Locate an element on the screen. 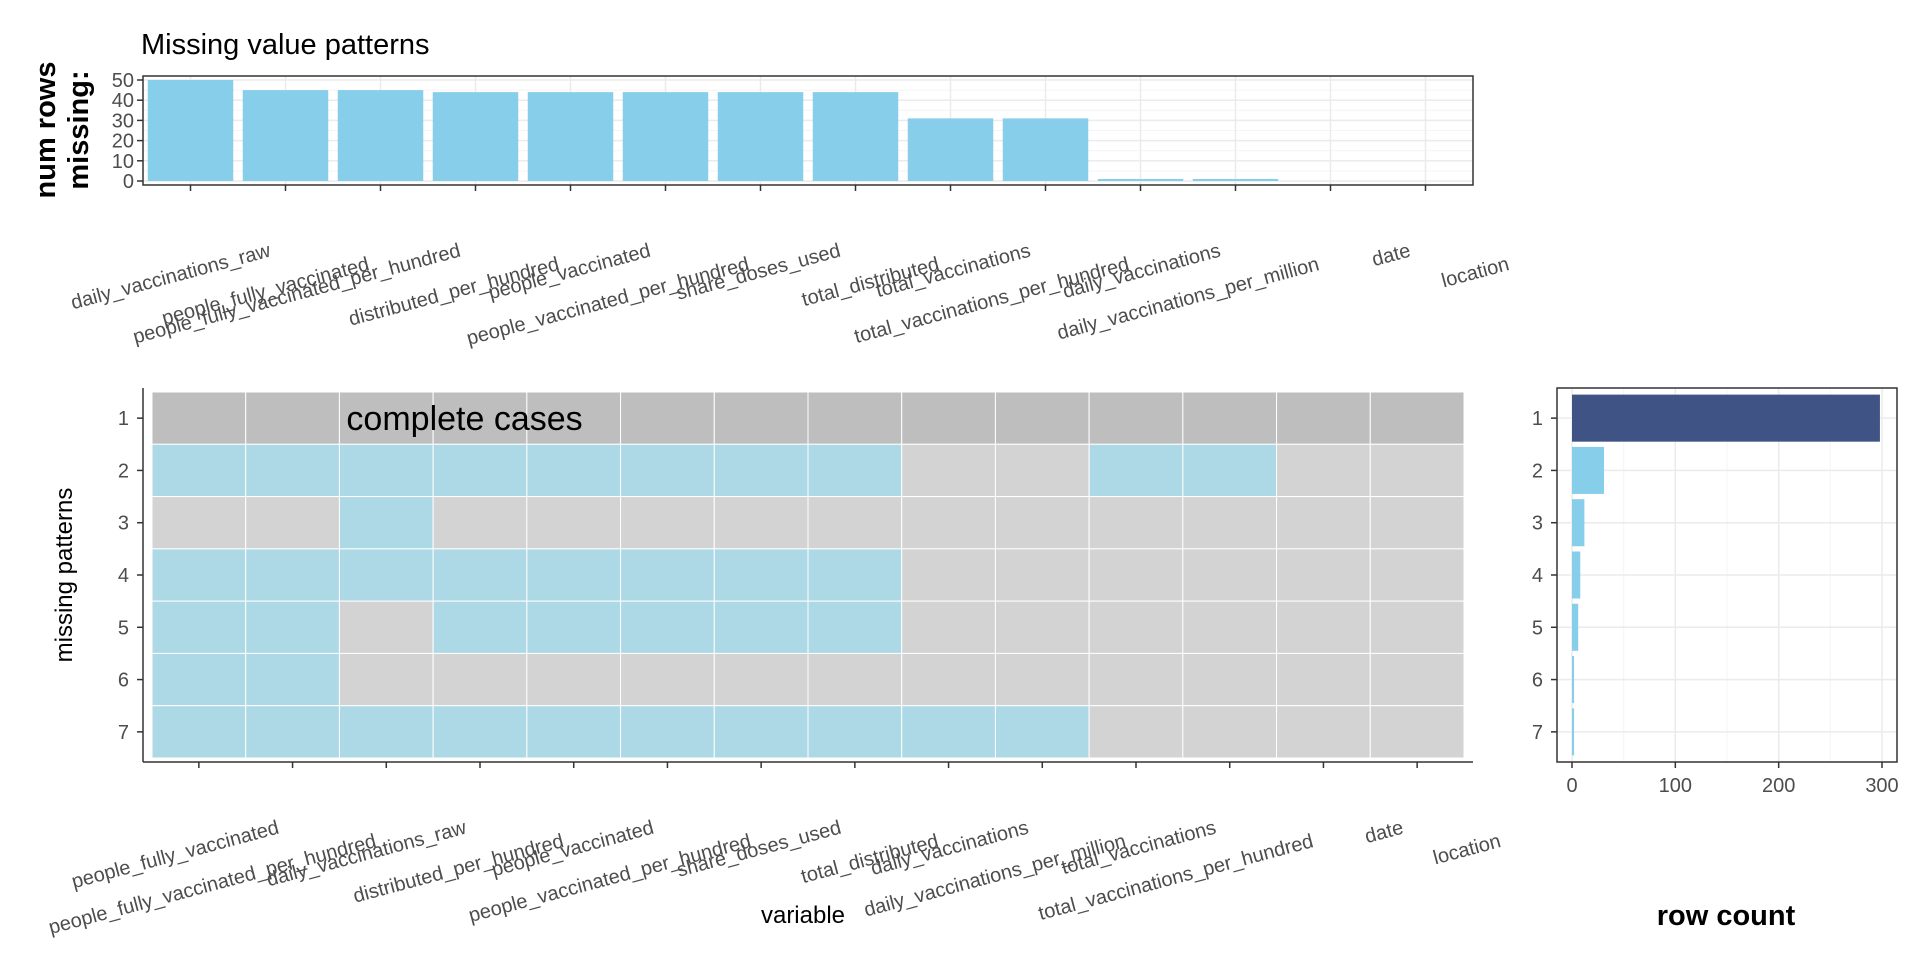 This screenshot has height=960, width=1920. heatmap-y-tick-label: 2 is located at coordinates (123, 471).